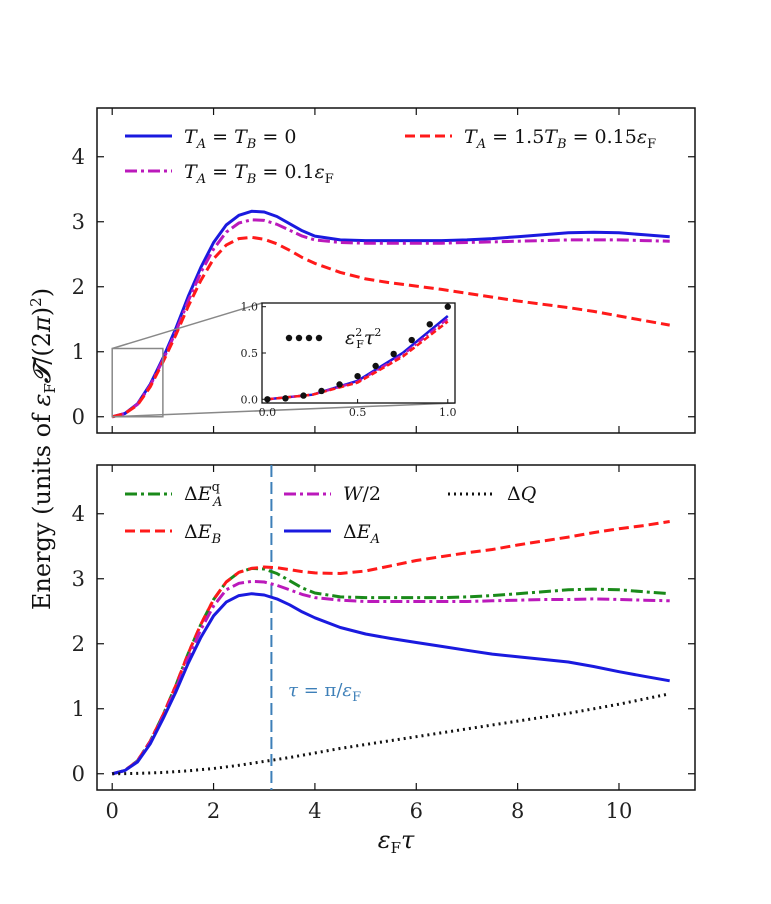 This screenshot has height=904, width=771. I want to click on legend-label-ta15: TA = 1.5TB = 0.15εF, so click(560, 139).